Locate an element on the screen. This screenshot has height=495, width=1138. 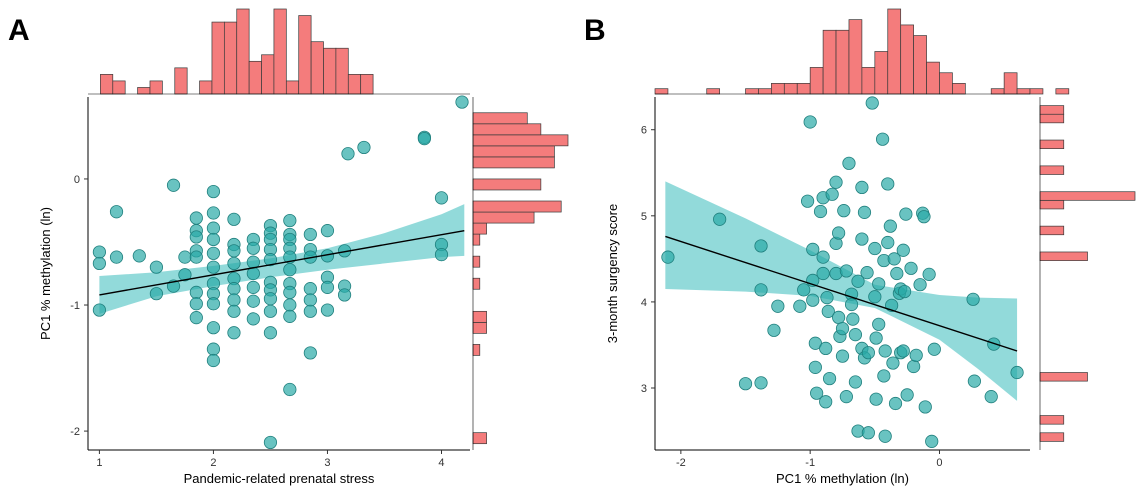
y-tick-label: 4 is located at coordinates (644, 303).